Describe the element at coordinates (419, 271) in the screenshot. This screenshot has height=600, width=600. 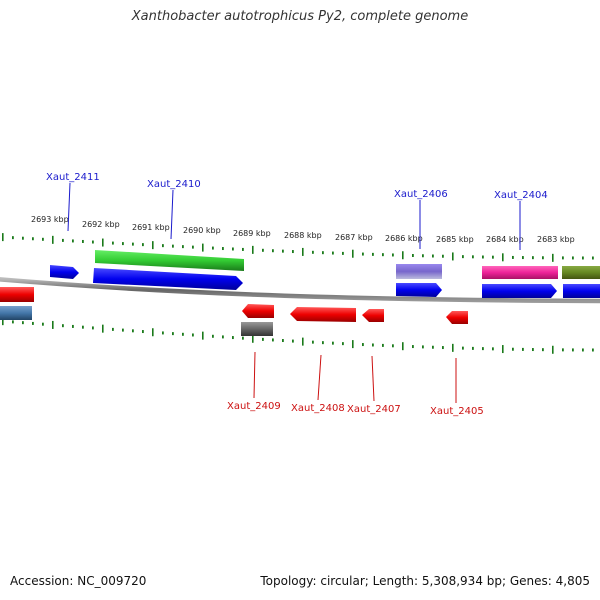
I see `gene-xaut-2406-cog` at that location.